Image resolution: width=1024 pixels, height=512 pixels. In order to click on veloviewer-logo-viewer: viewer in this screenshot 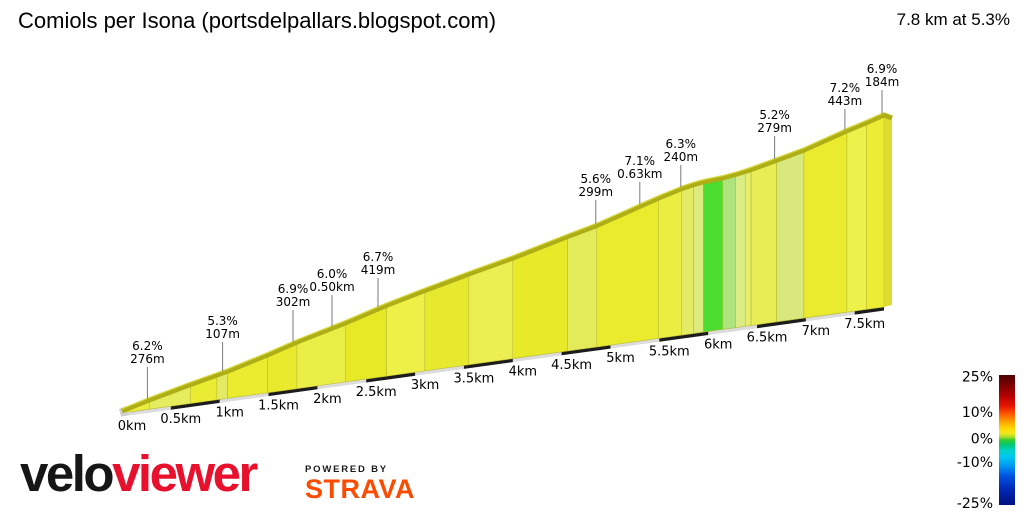, I will do `click(185, 473)`.